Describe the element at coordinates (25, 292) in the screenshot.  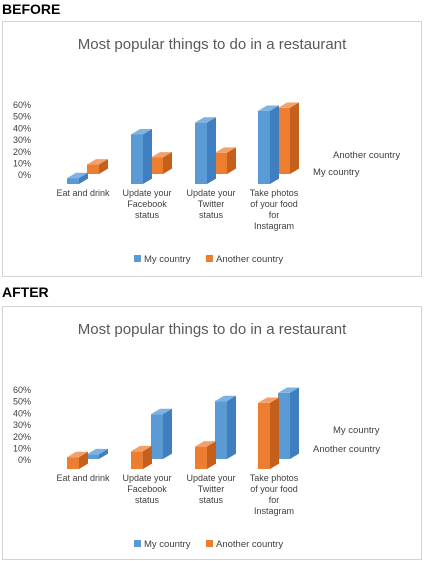
I see `after-label: AFTER` at that location.